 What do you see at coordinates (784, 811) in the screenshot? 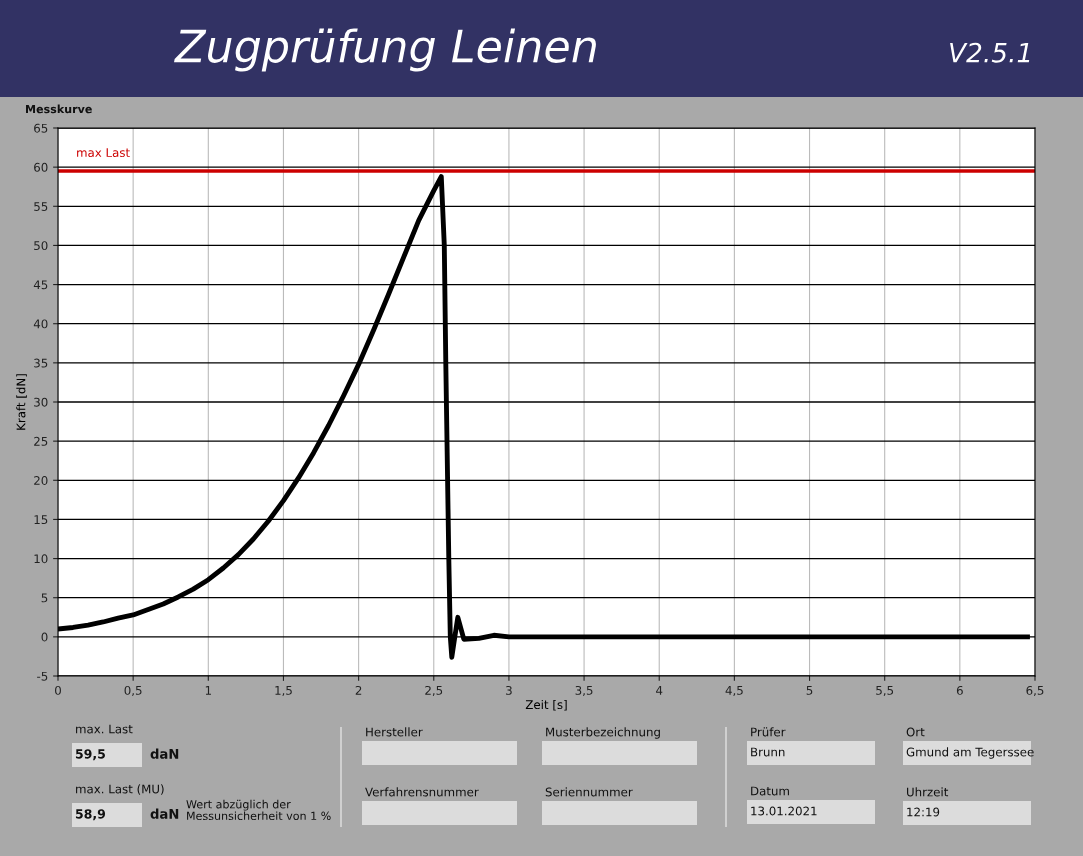
I see `text: 13.01.2021` at bounding box center [784, 811].